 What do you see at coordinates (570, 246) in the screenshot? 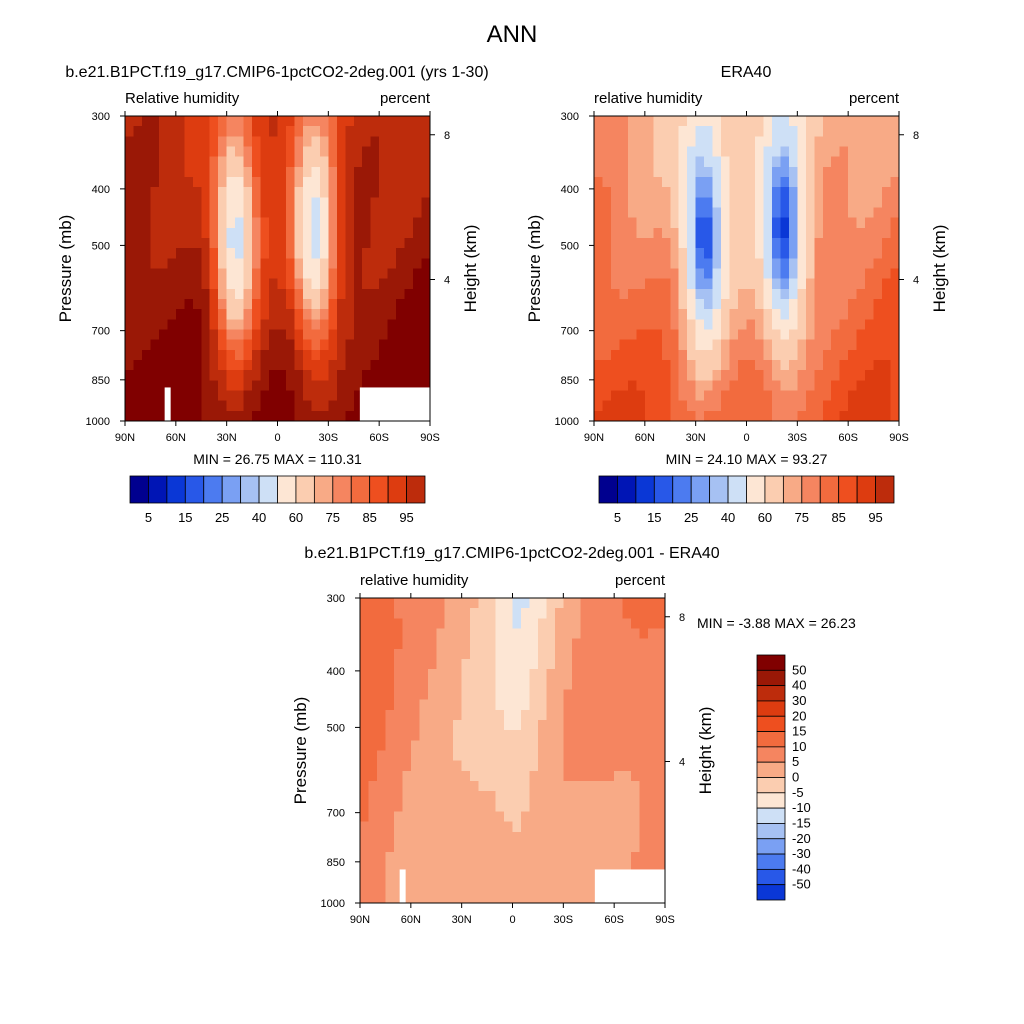
I see `y-tick-label: 500` at bounding box center [570, 246].